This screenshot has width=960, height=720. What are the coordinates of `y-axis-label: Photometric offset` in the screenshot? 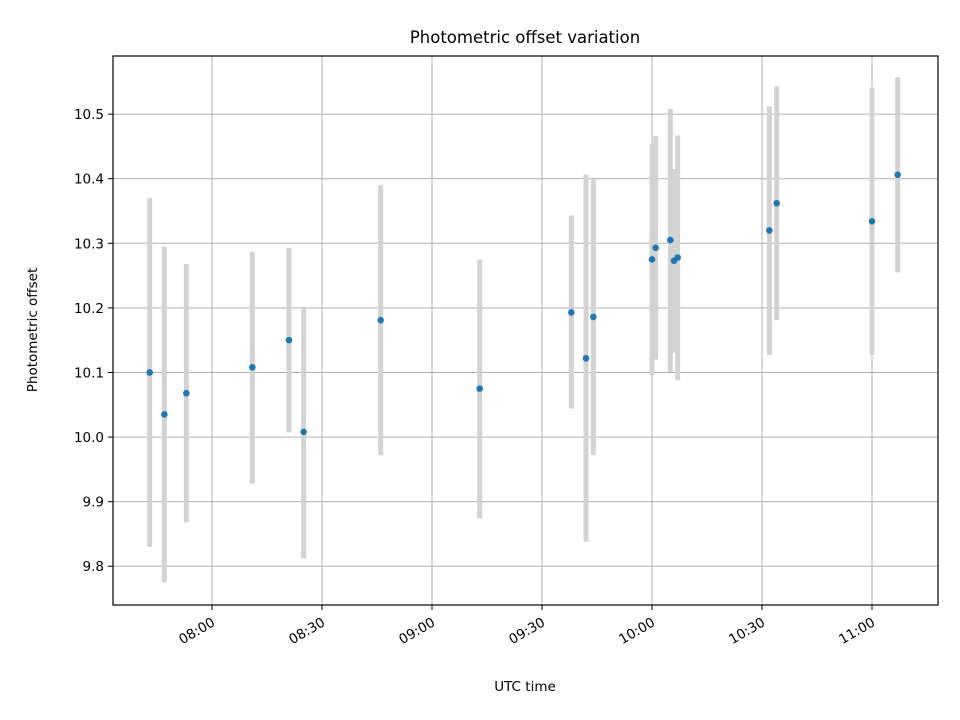 It's located at (33, 330).